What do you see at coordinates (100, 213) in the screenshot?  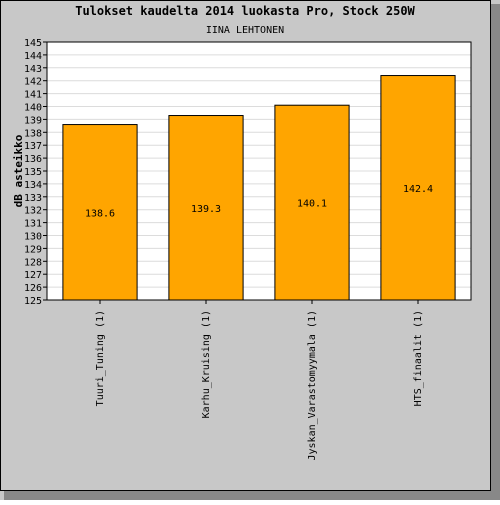 I see `bar-value-label: 138.6` at bounding box center [100, 213].